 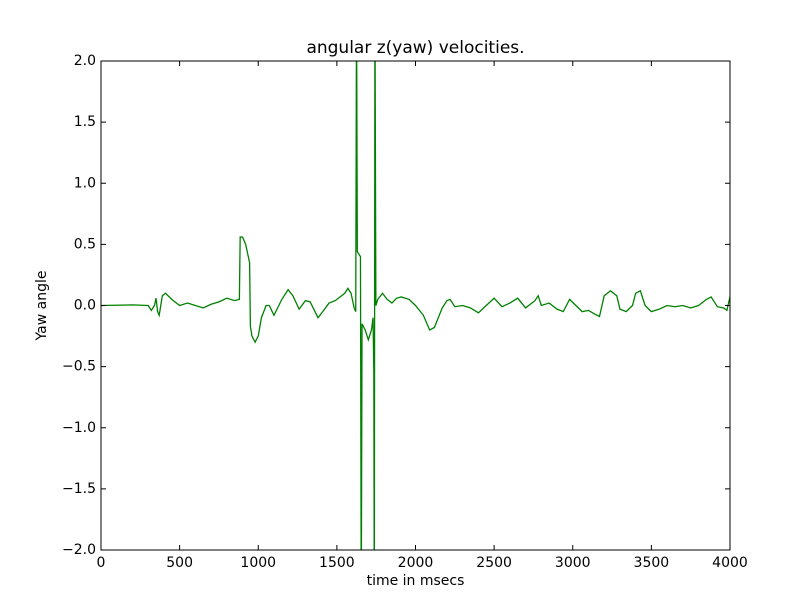 What do you see at coordinates (85, 61) in the screenshot?
I see `y-tick-label: 2.0` at bounding box center [85, 61].